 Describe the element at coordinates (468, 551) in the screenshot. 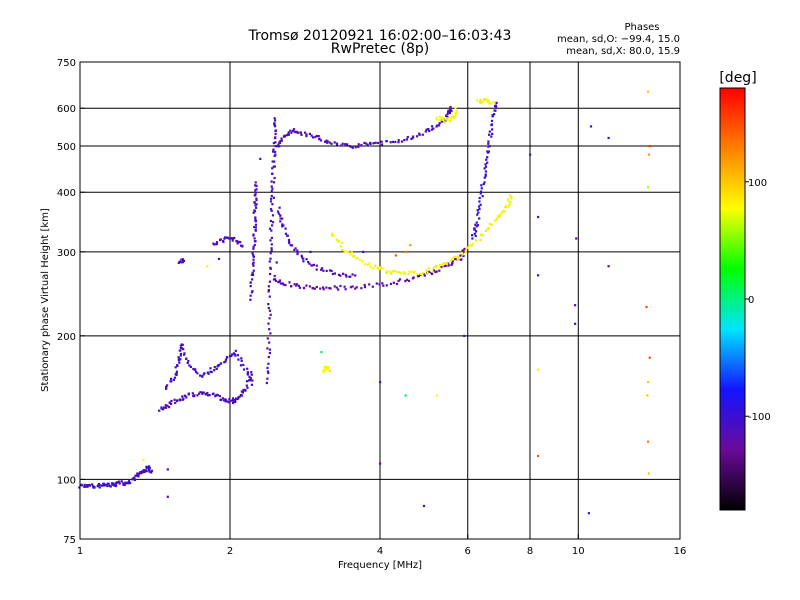

I see `x-tick-label: 6` at that location.